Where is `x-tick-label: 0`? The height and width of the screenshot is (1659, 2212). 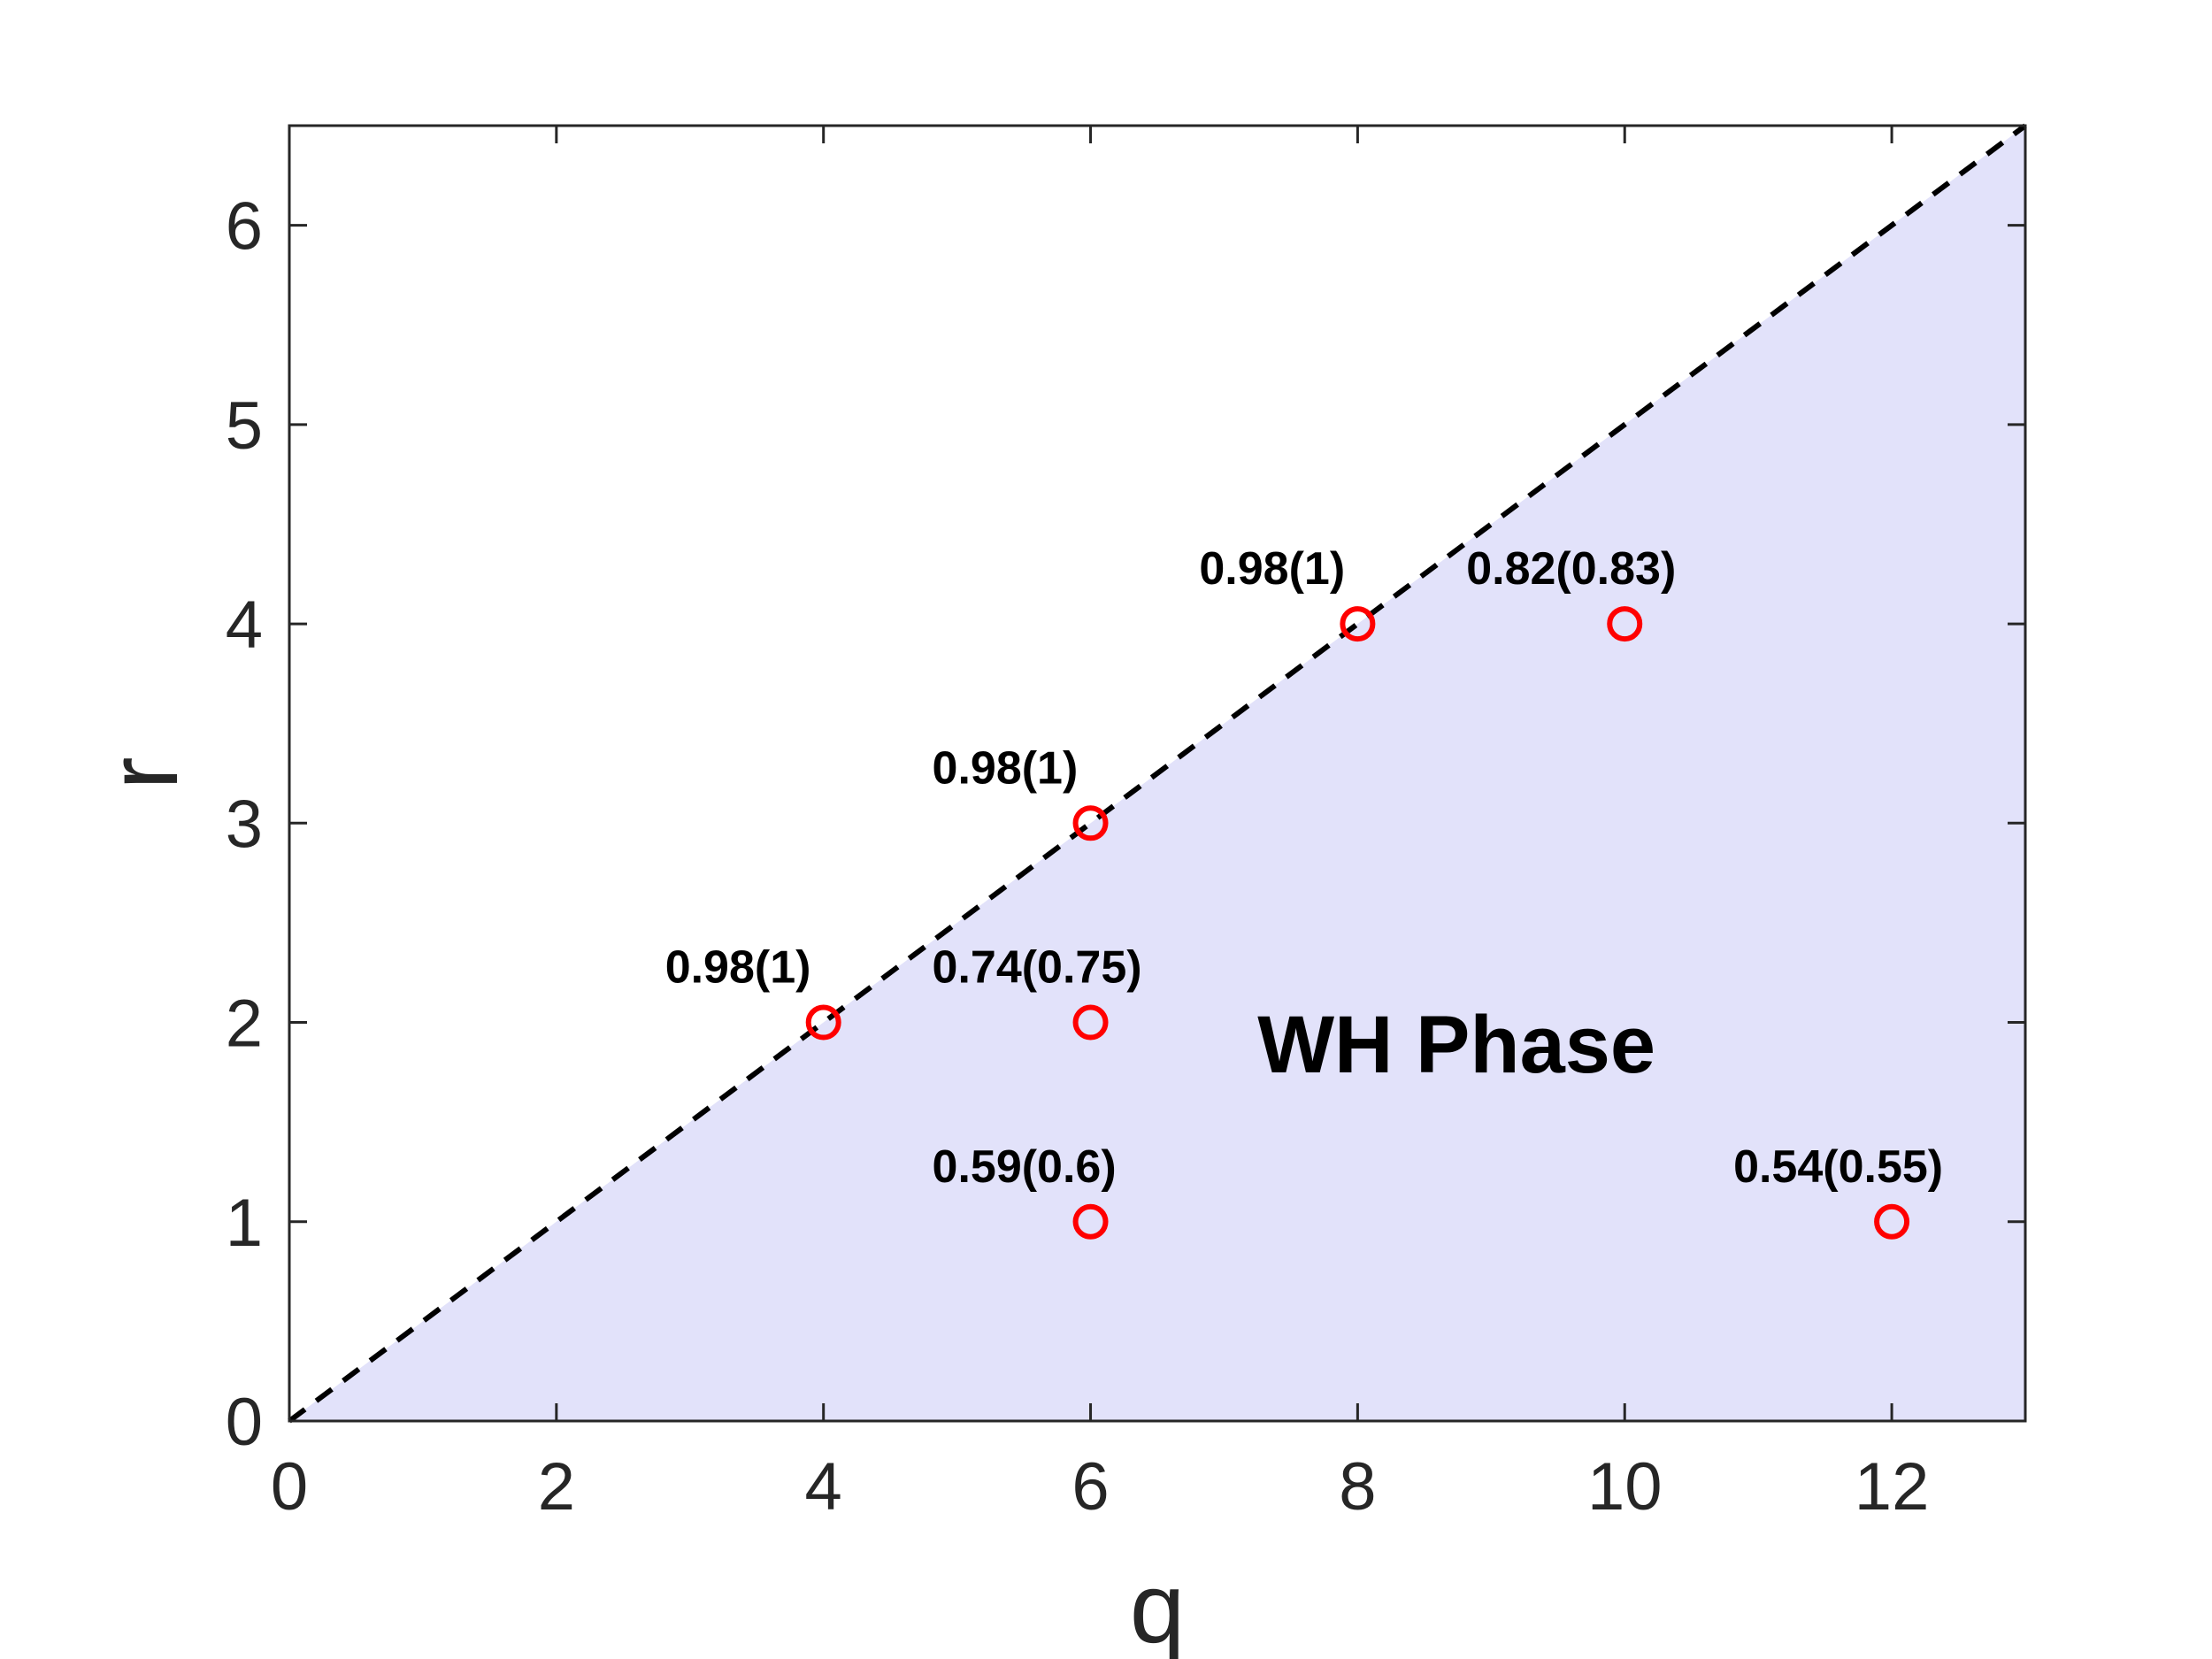
x-tick-label: 0 is located at coordinates (290, 1487).